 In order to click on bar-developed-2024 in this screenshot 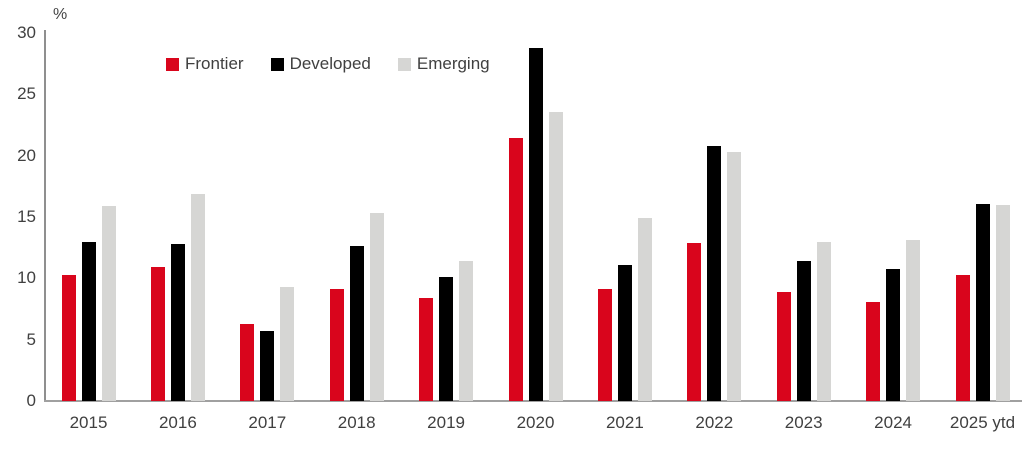, I will do `click(893, 334)`.